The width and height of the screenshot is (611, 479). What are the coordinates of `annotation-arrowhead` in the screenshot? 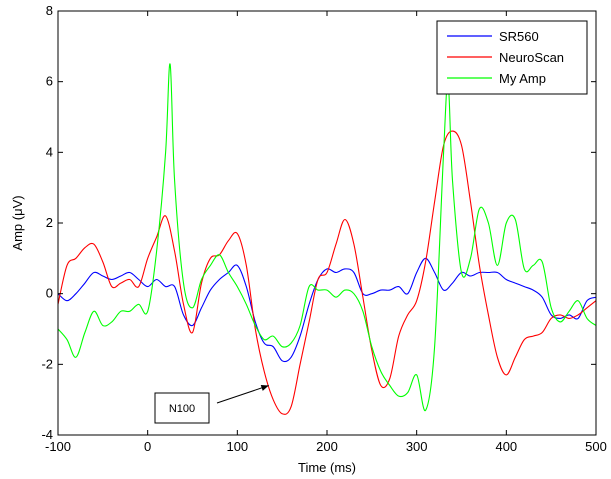 It's located at (264, 387).